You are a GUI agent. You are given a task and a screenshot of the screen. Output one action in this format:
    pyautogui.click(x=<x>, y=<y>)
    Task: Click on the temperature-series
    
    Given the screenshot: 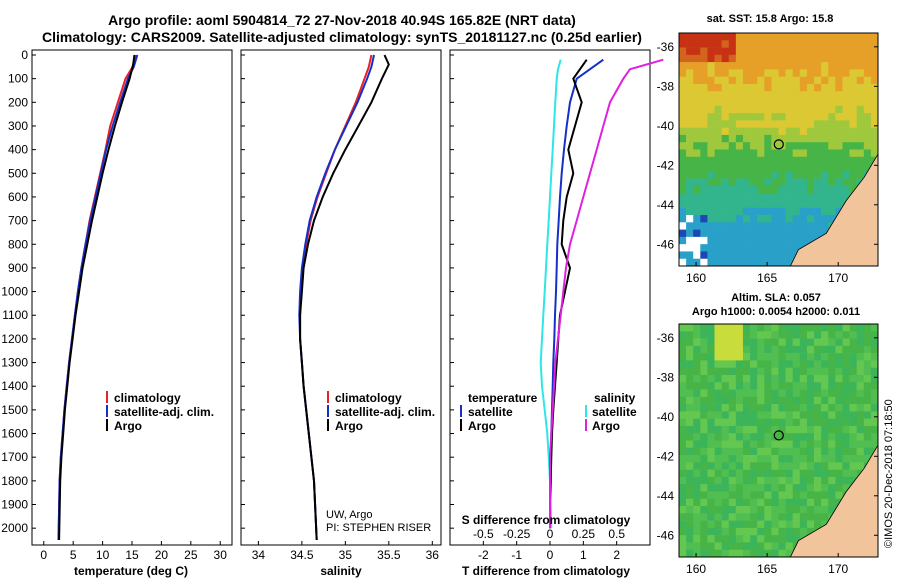 What is the action you would take?
    pyautogui.click(x=98, y=297)
    